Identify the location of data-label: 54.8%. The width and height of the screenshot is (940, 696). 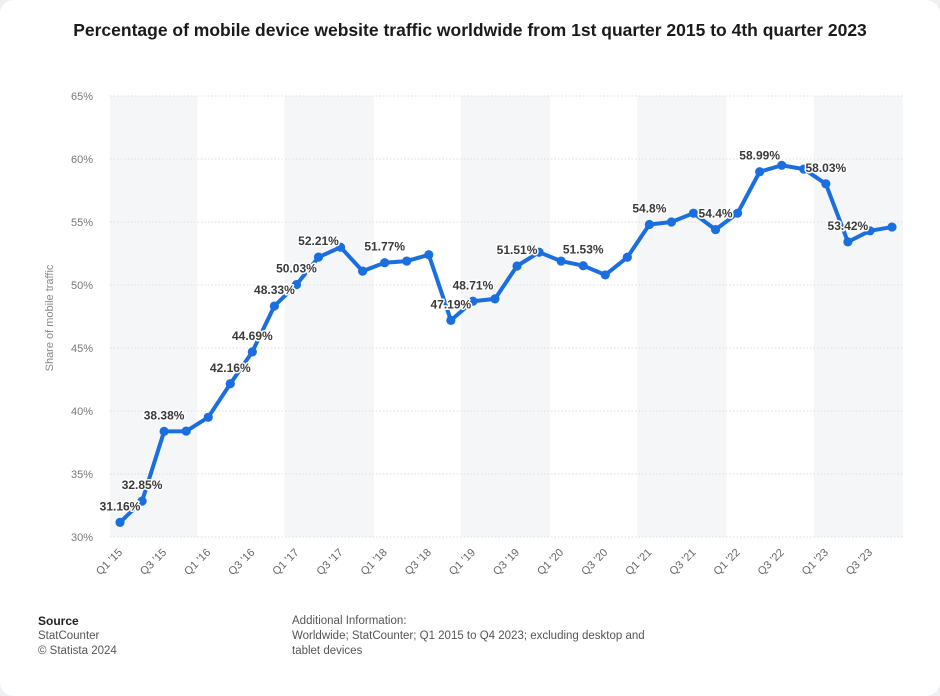
(649, 209).